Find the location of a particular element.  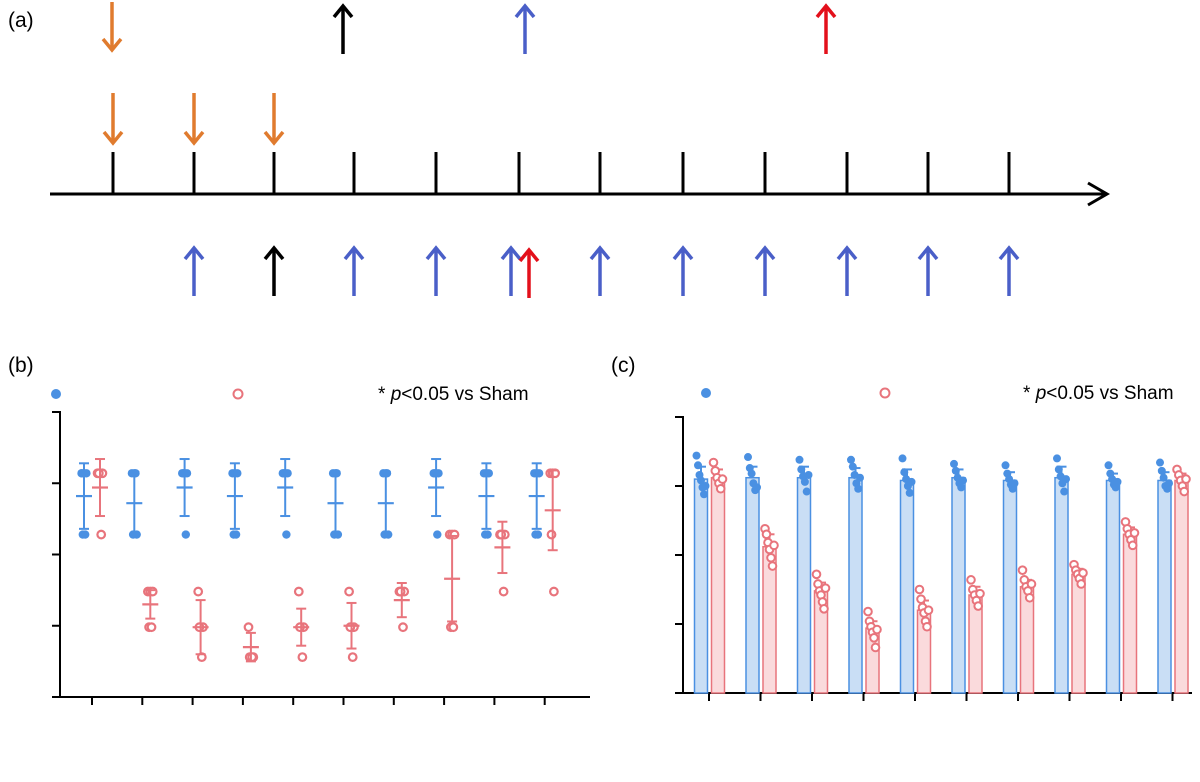

pwl-legend: * p<0.05 vs Sham is located at coordinates (937, 393).